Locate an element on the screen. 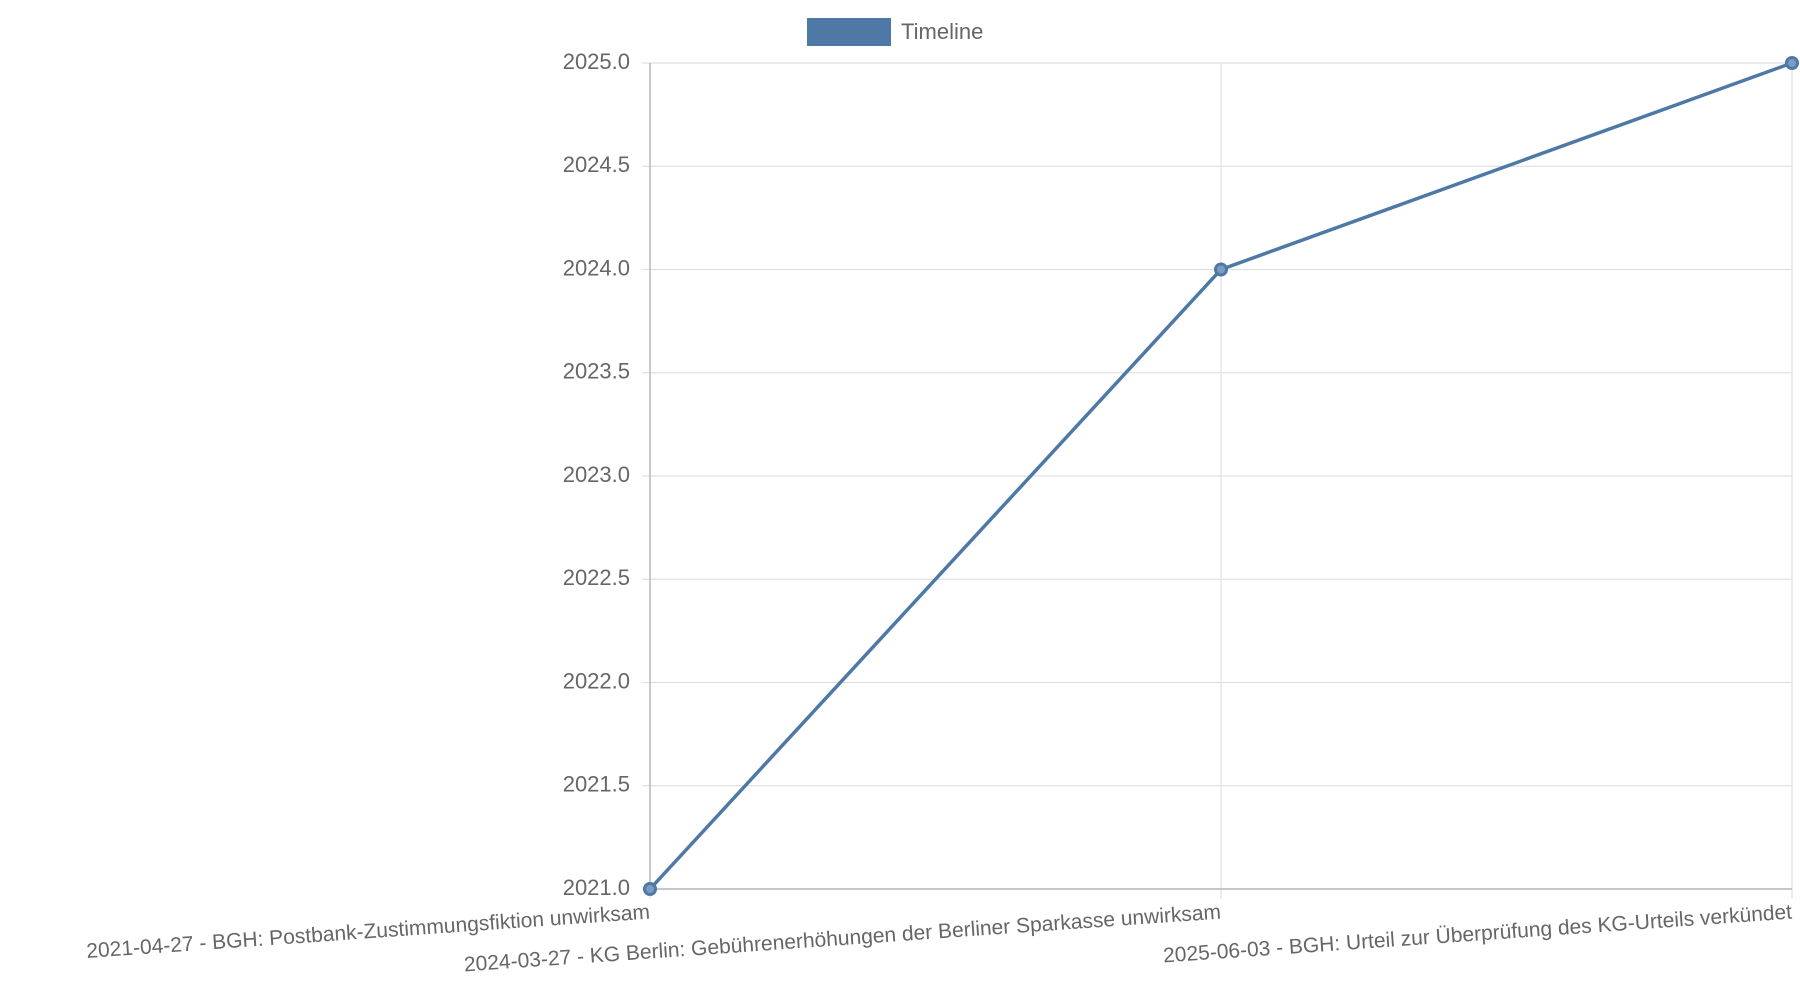 The width and height of the screenshot is (1800, 1005). y-tick-label: 2024.5 is located at coordinates (596, 164).